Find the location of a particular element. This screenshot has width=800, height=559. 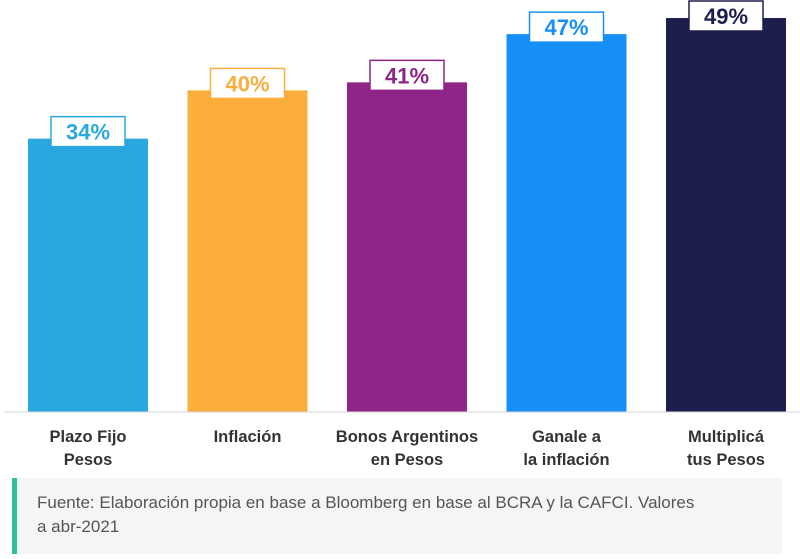

data-label-5: 49% is located at coordinates (726, 16).